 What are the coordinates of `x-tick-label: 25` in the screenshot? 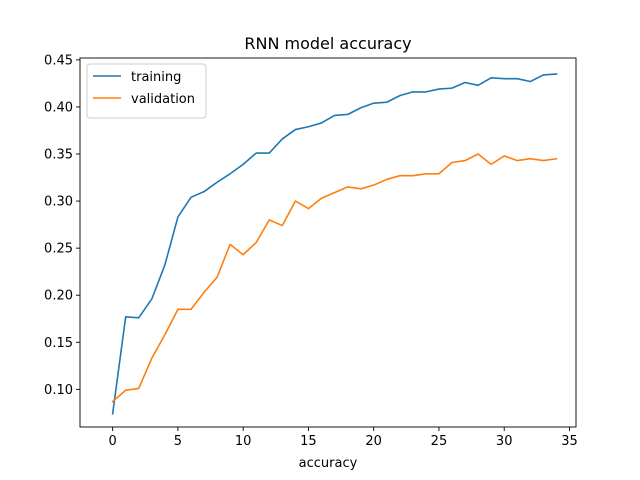 It's located at (439, 441).